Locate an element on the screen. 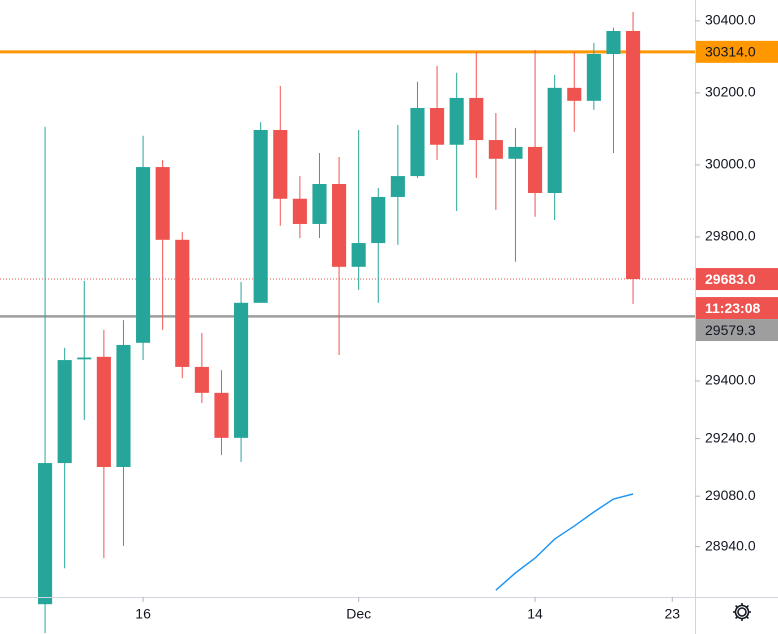 The image size is (778, 634). y-tick-label: 30000.0 is located at coordinates (730, 164).